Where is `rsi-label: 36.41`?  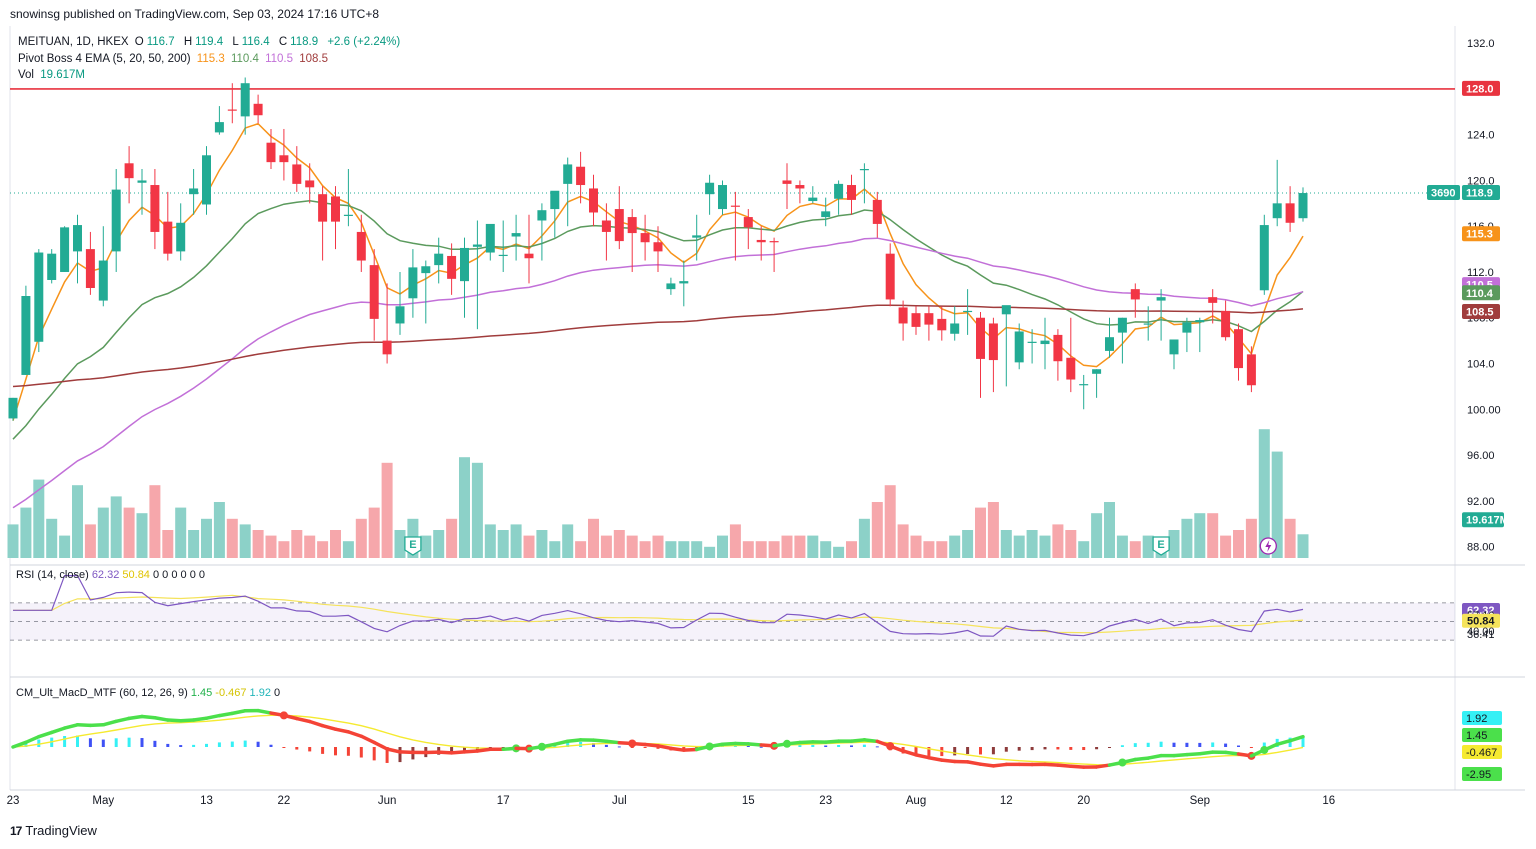 rsi-label: 36.41 is located at coordinates (1481, 635).